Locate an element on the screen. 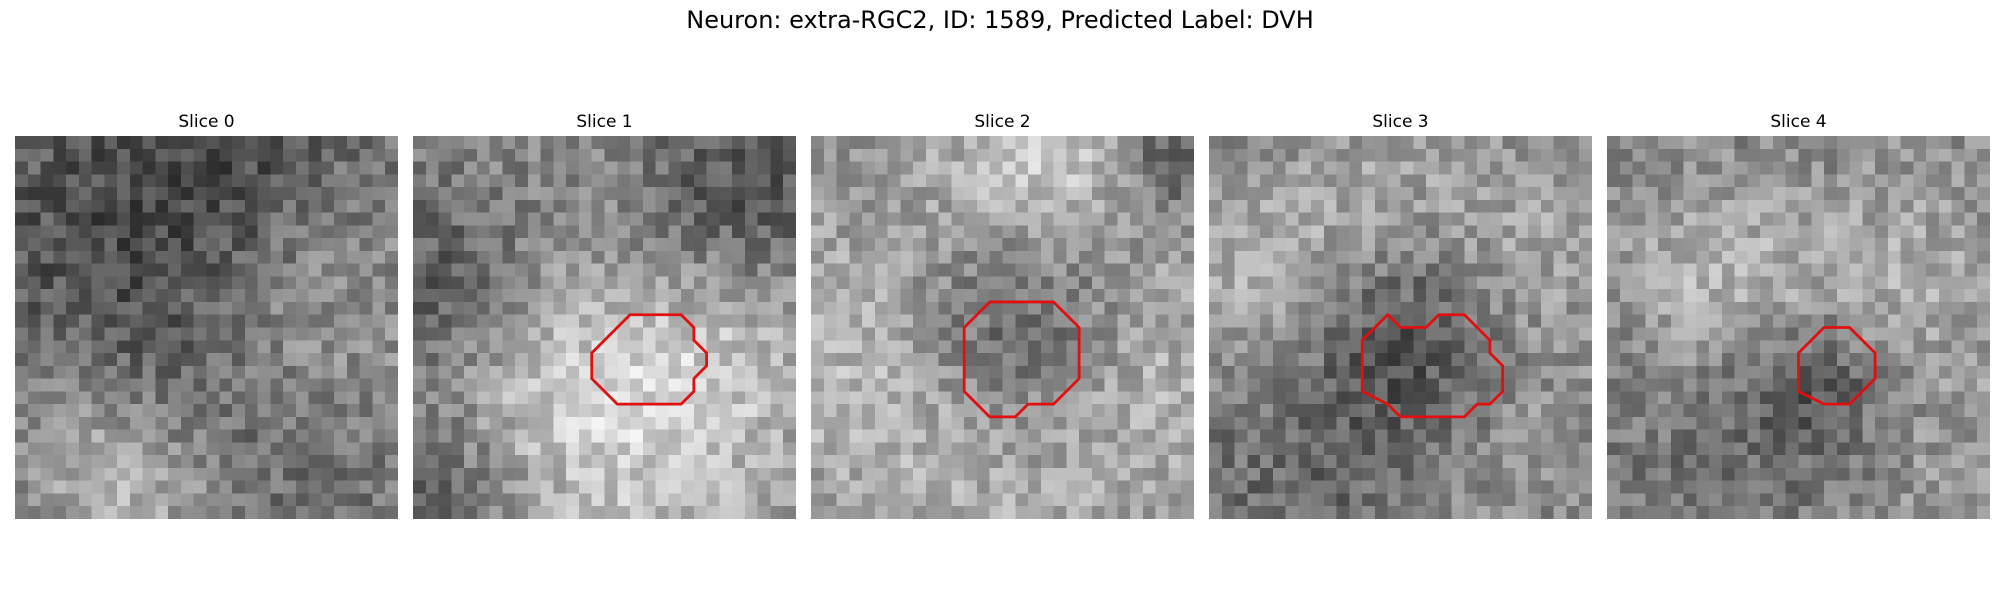  slice-panel-2: Slice 2 is located at coordinates (1002, 314).